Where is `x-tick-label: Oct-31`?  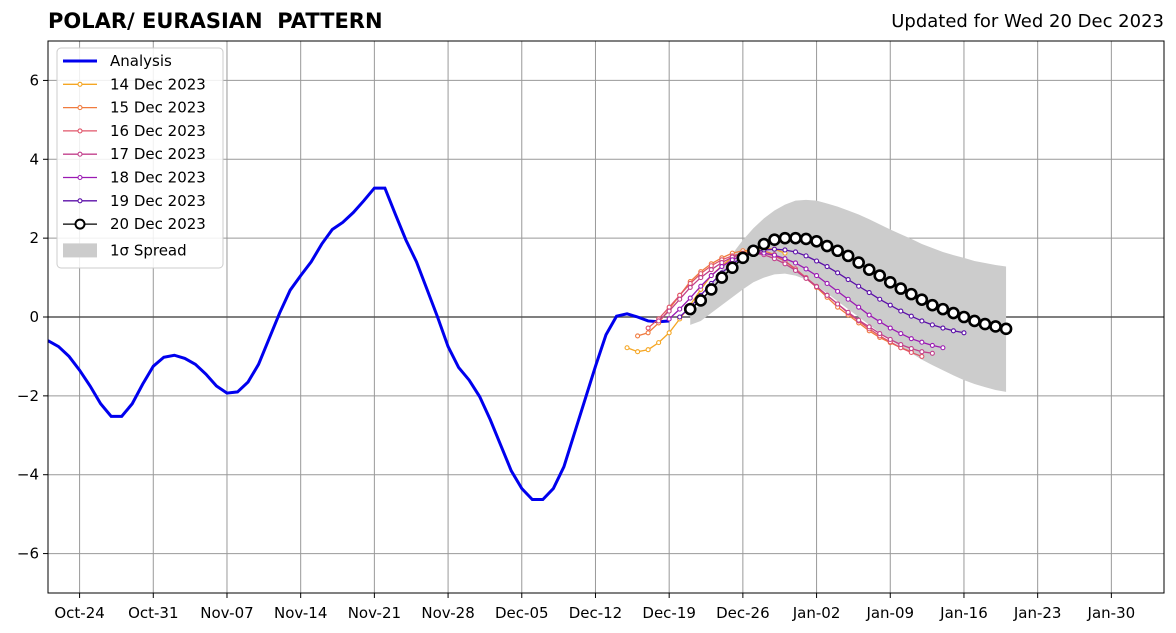
x-tick-label: Oct-31 is located at coordinates (153, 613).